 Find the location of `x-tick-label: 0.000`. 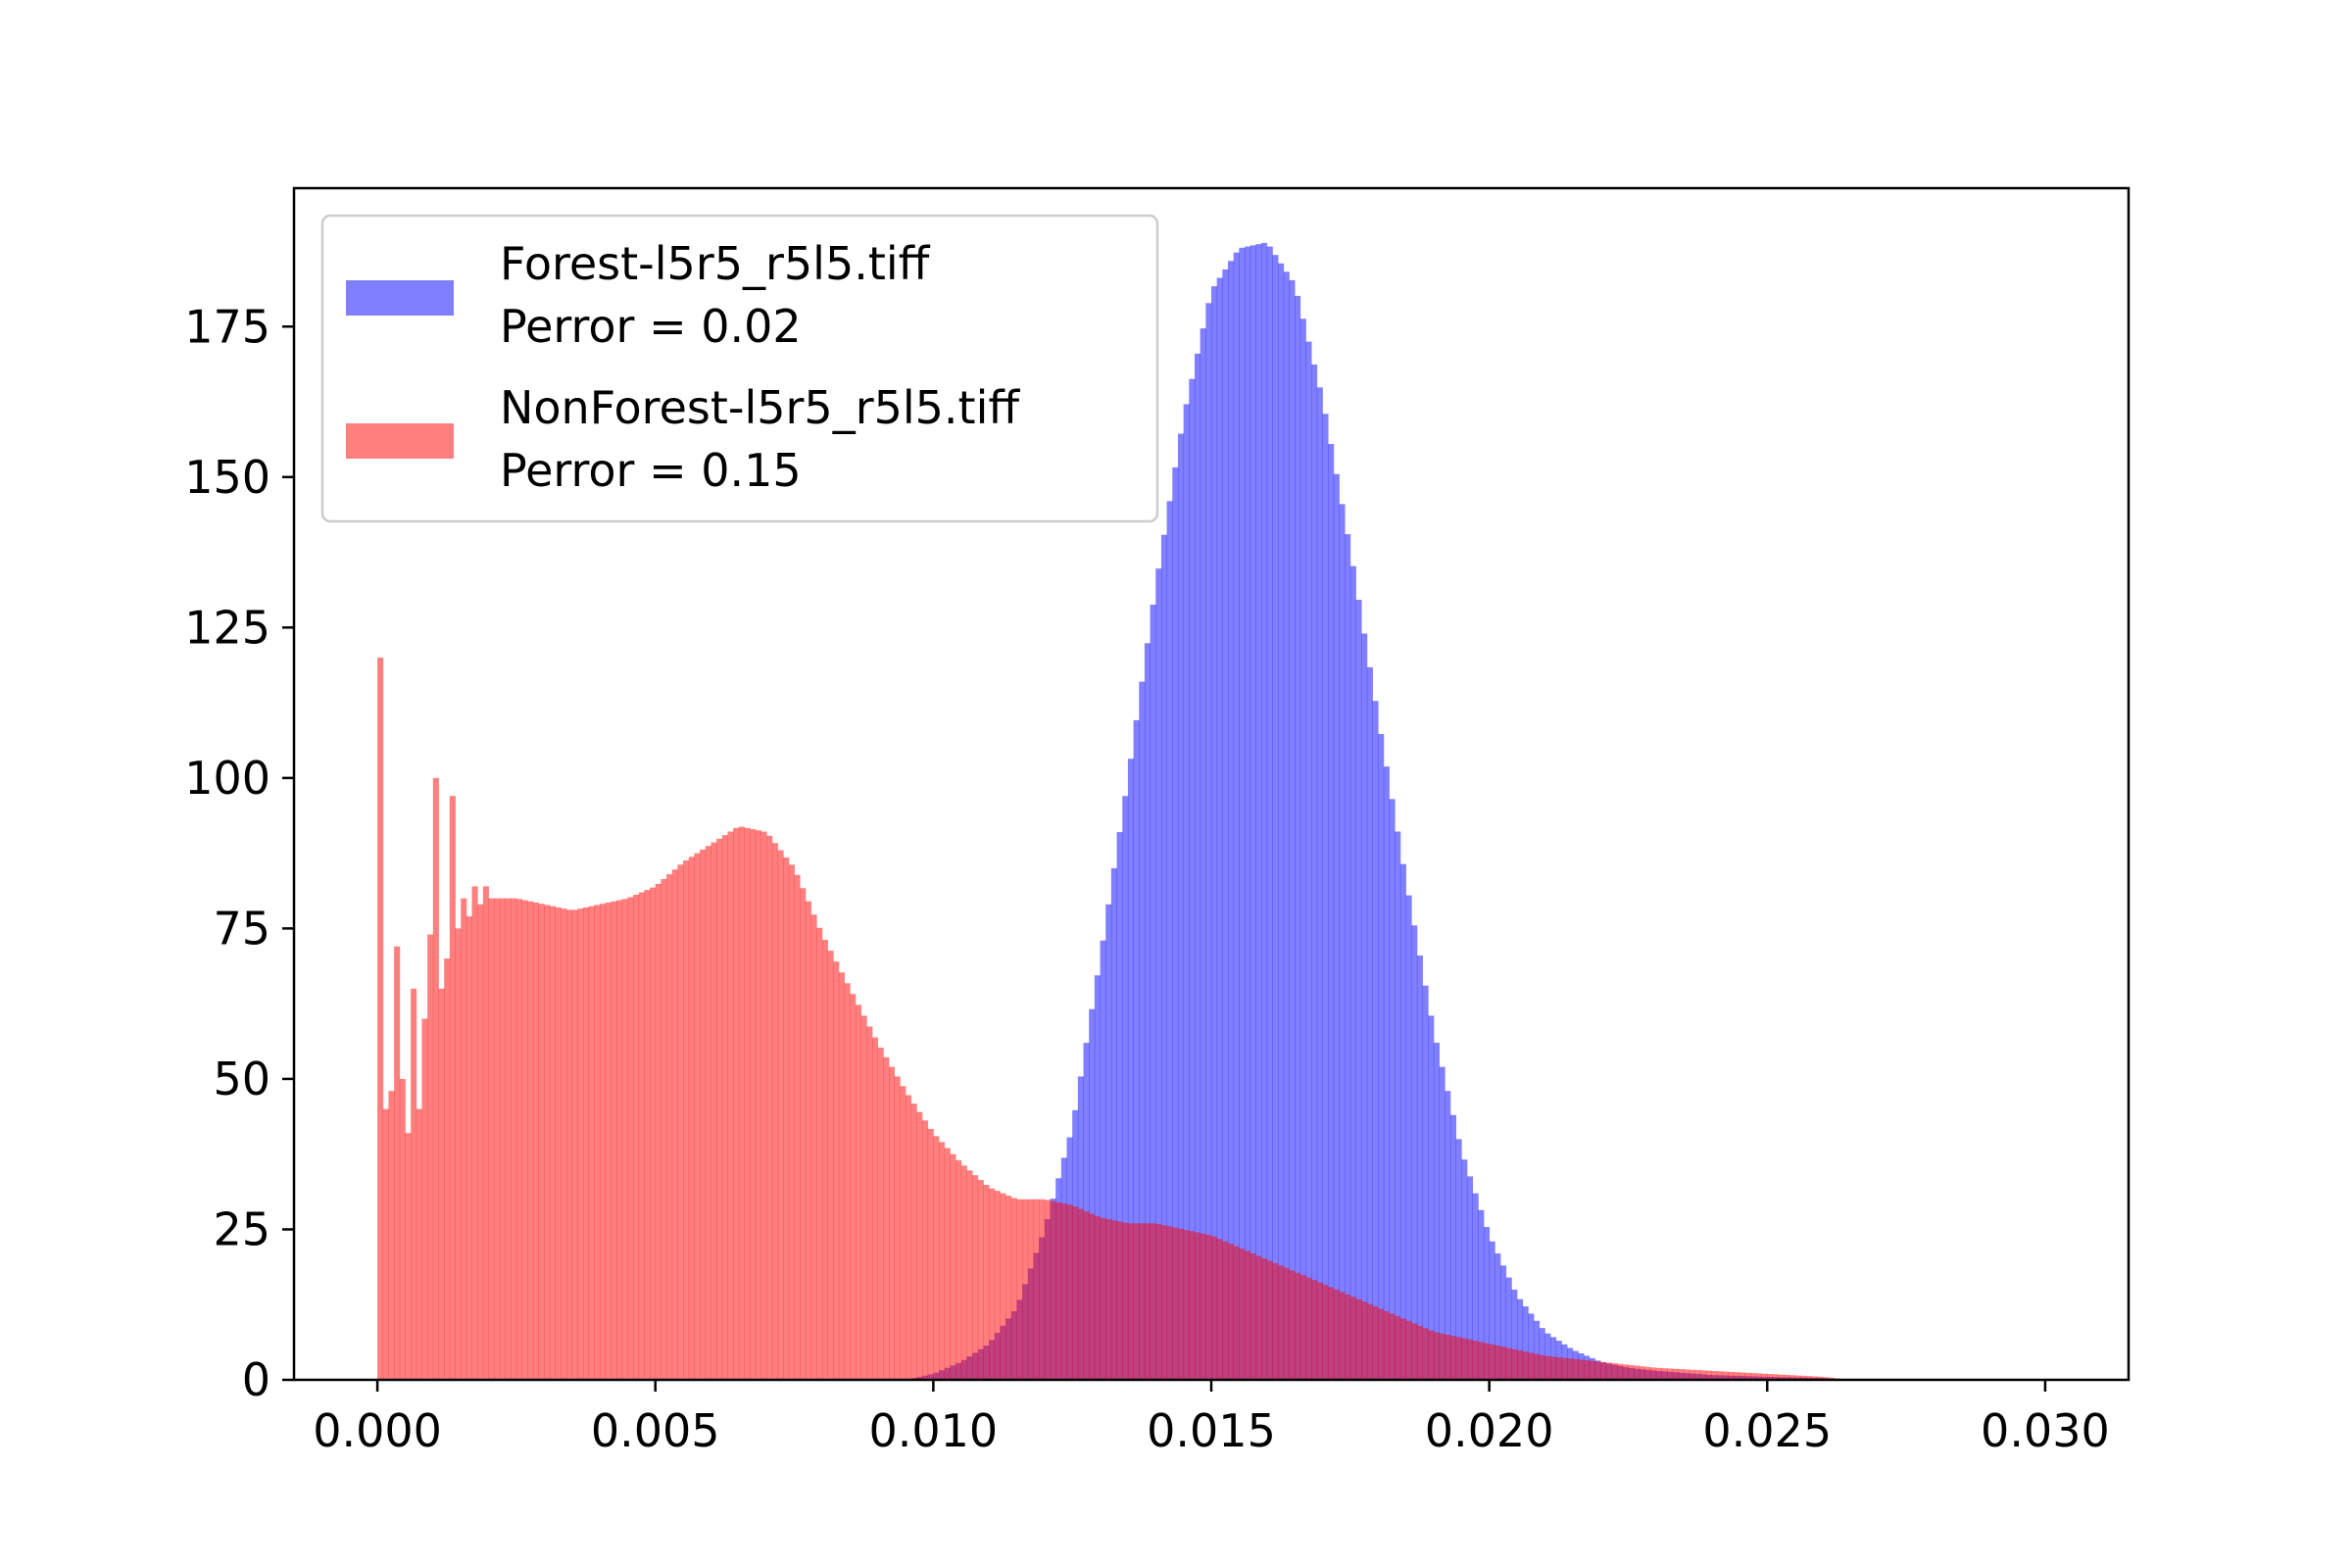

x-tick-label: 0.000 is located at coordinates (377, 1430).